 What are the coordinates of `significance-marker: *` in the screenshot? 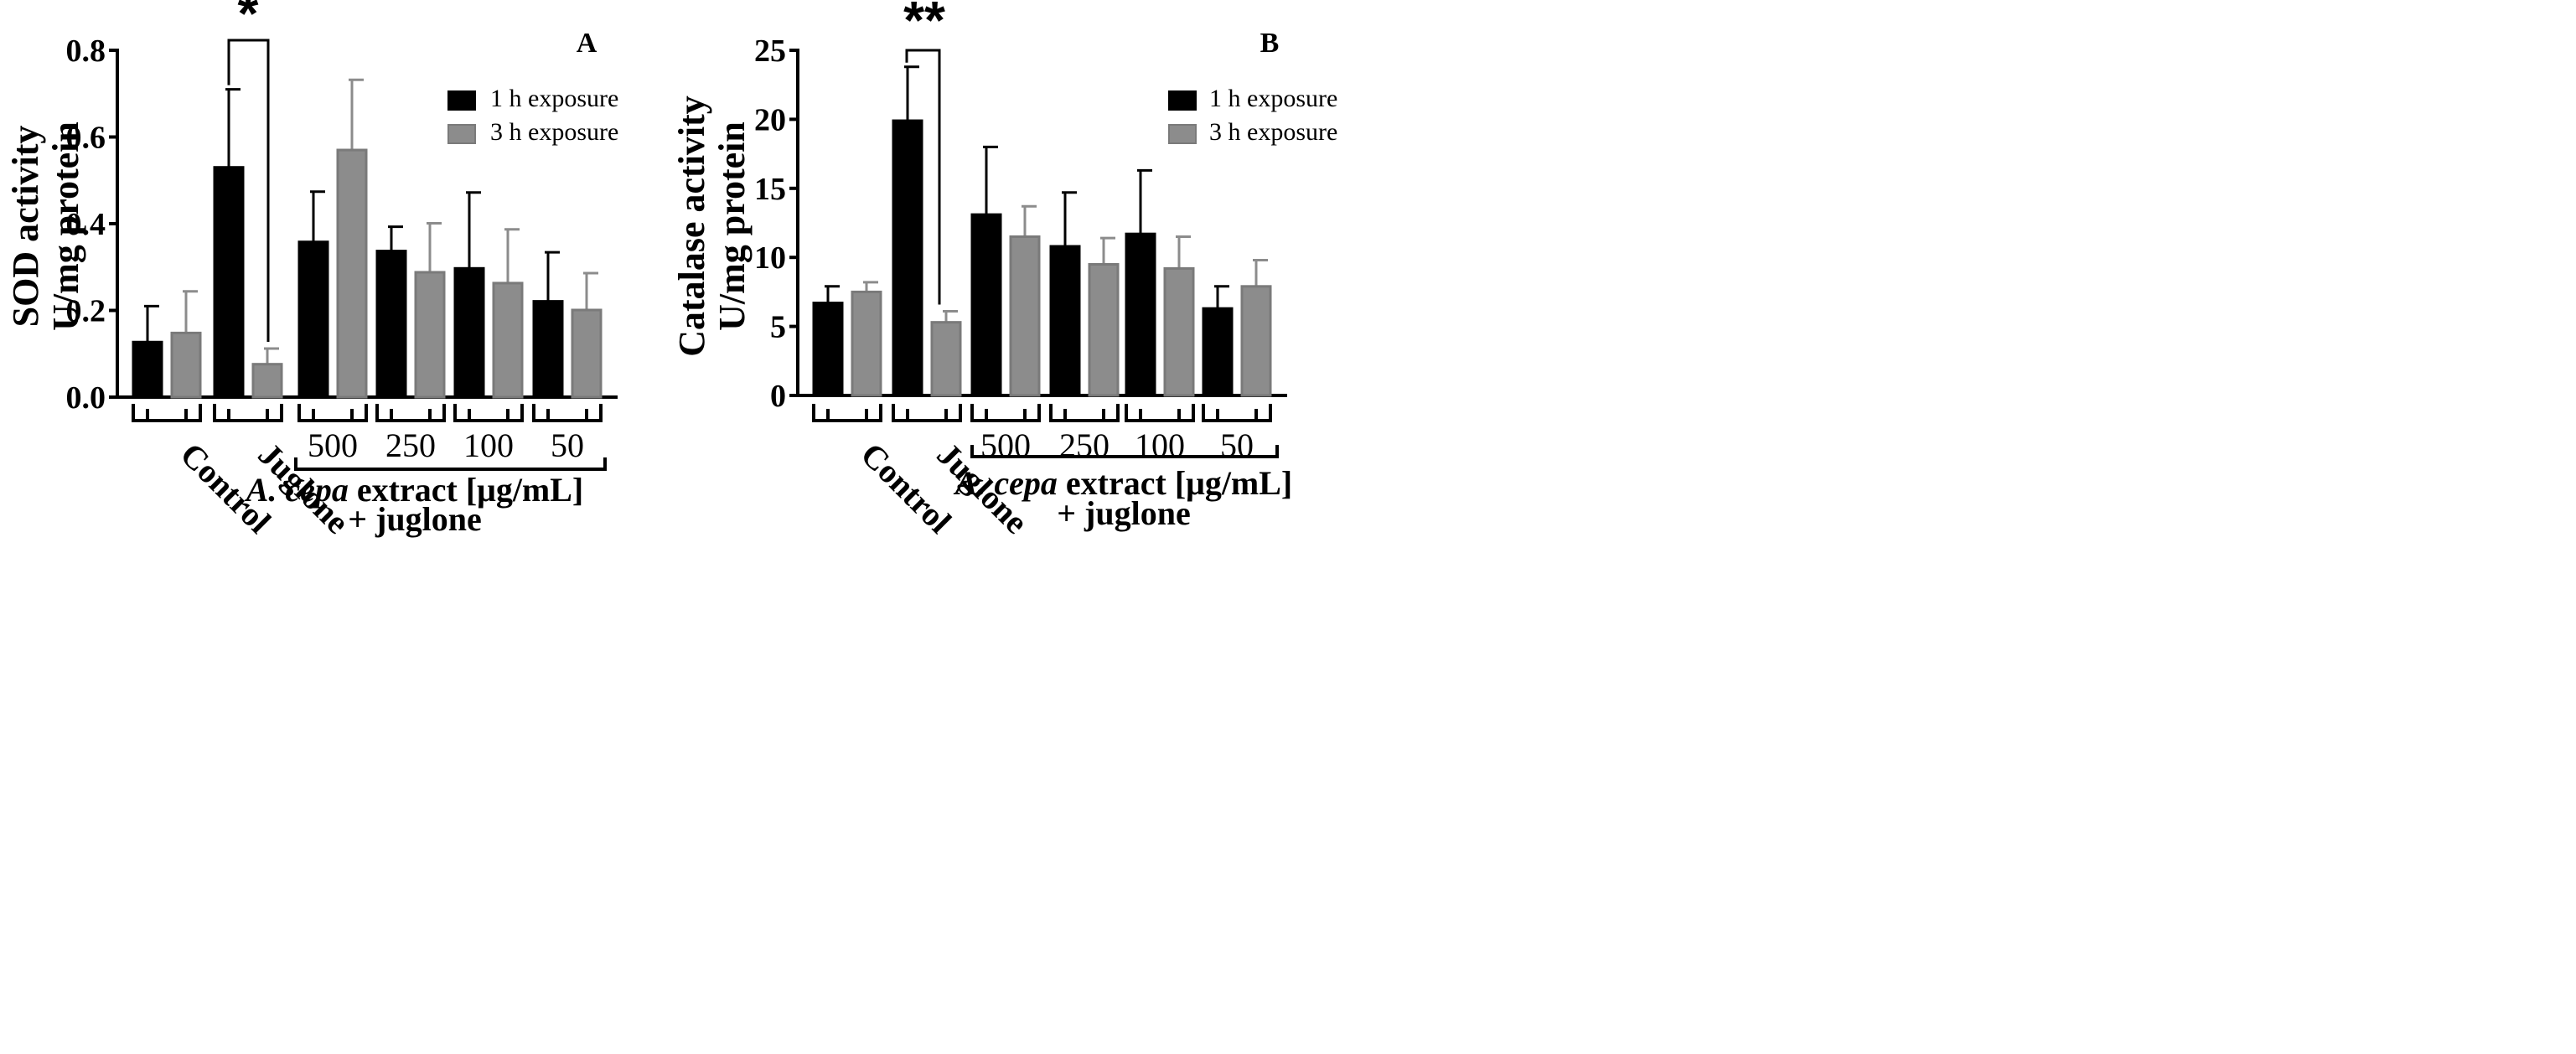 It's located at (248, 22).